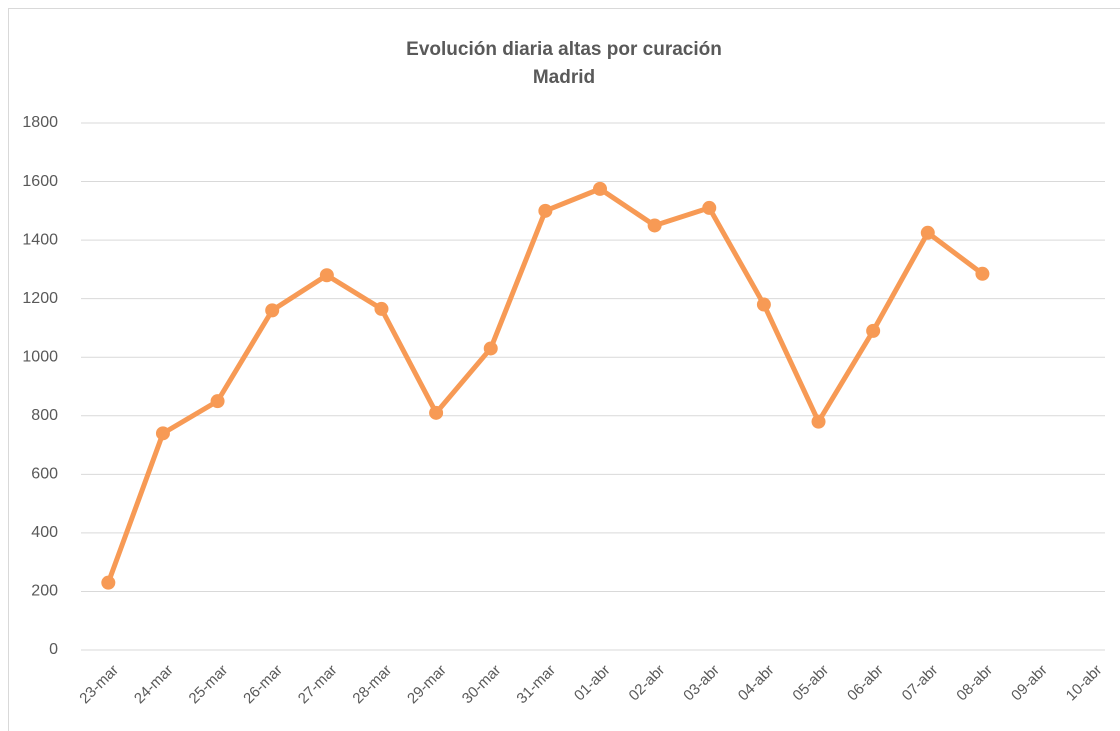 This screenshot has height=731, width=1120. Describe the element at coordinates (40, 181) in the screenshot. I see `y-tick-label: 1600` at that location.